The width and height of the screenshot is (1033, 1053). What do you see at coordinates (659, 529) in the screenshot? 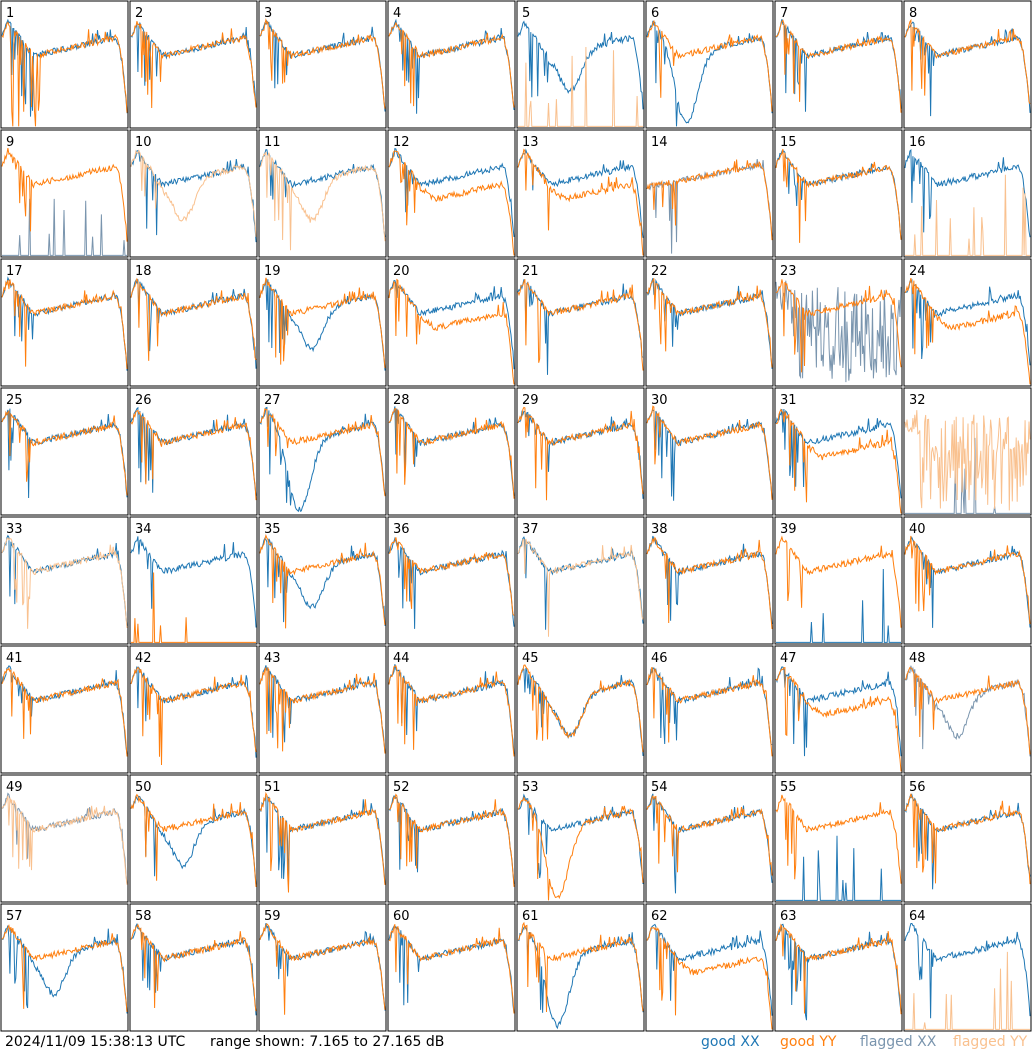
I see `panel-number-label: 38` at bounding box center [659, 529].